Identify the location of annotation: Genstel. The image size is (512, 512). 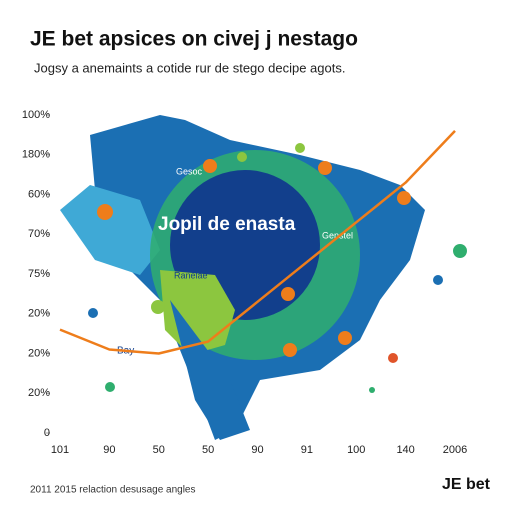
(337, 235).